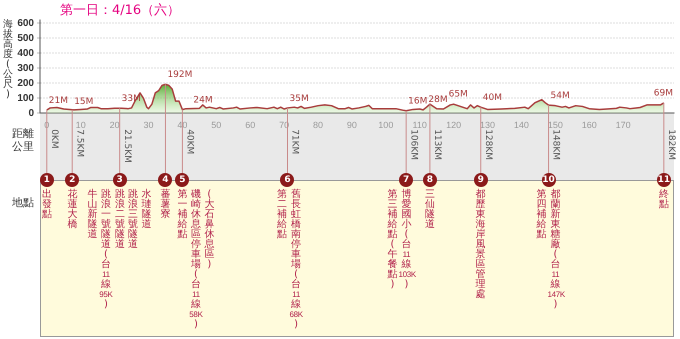 This screenshot has width=680, height=339. What do you see at coordinates (127, 146) in the screenshot?
I see `ref-line-label: 21.5KM` at bounding box center [127, 146].